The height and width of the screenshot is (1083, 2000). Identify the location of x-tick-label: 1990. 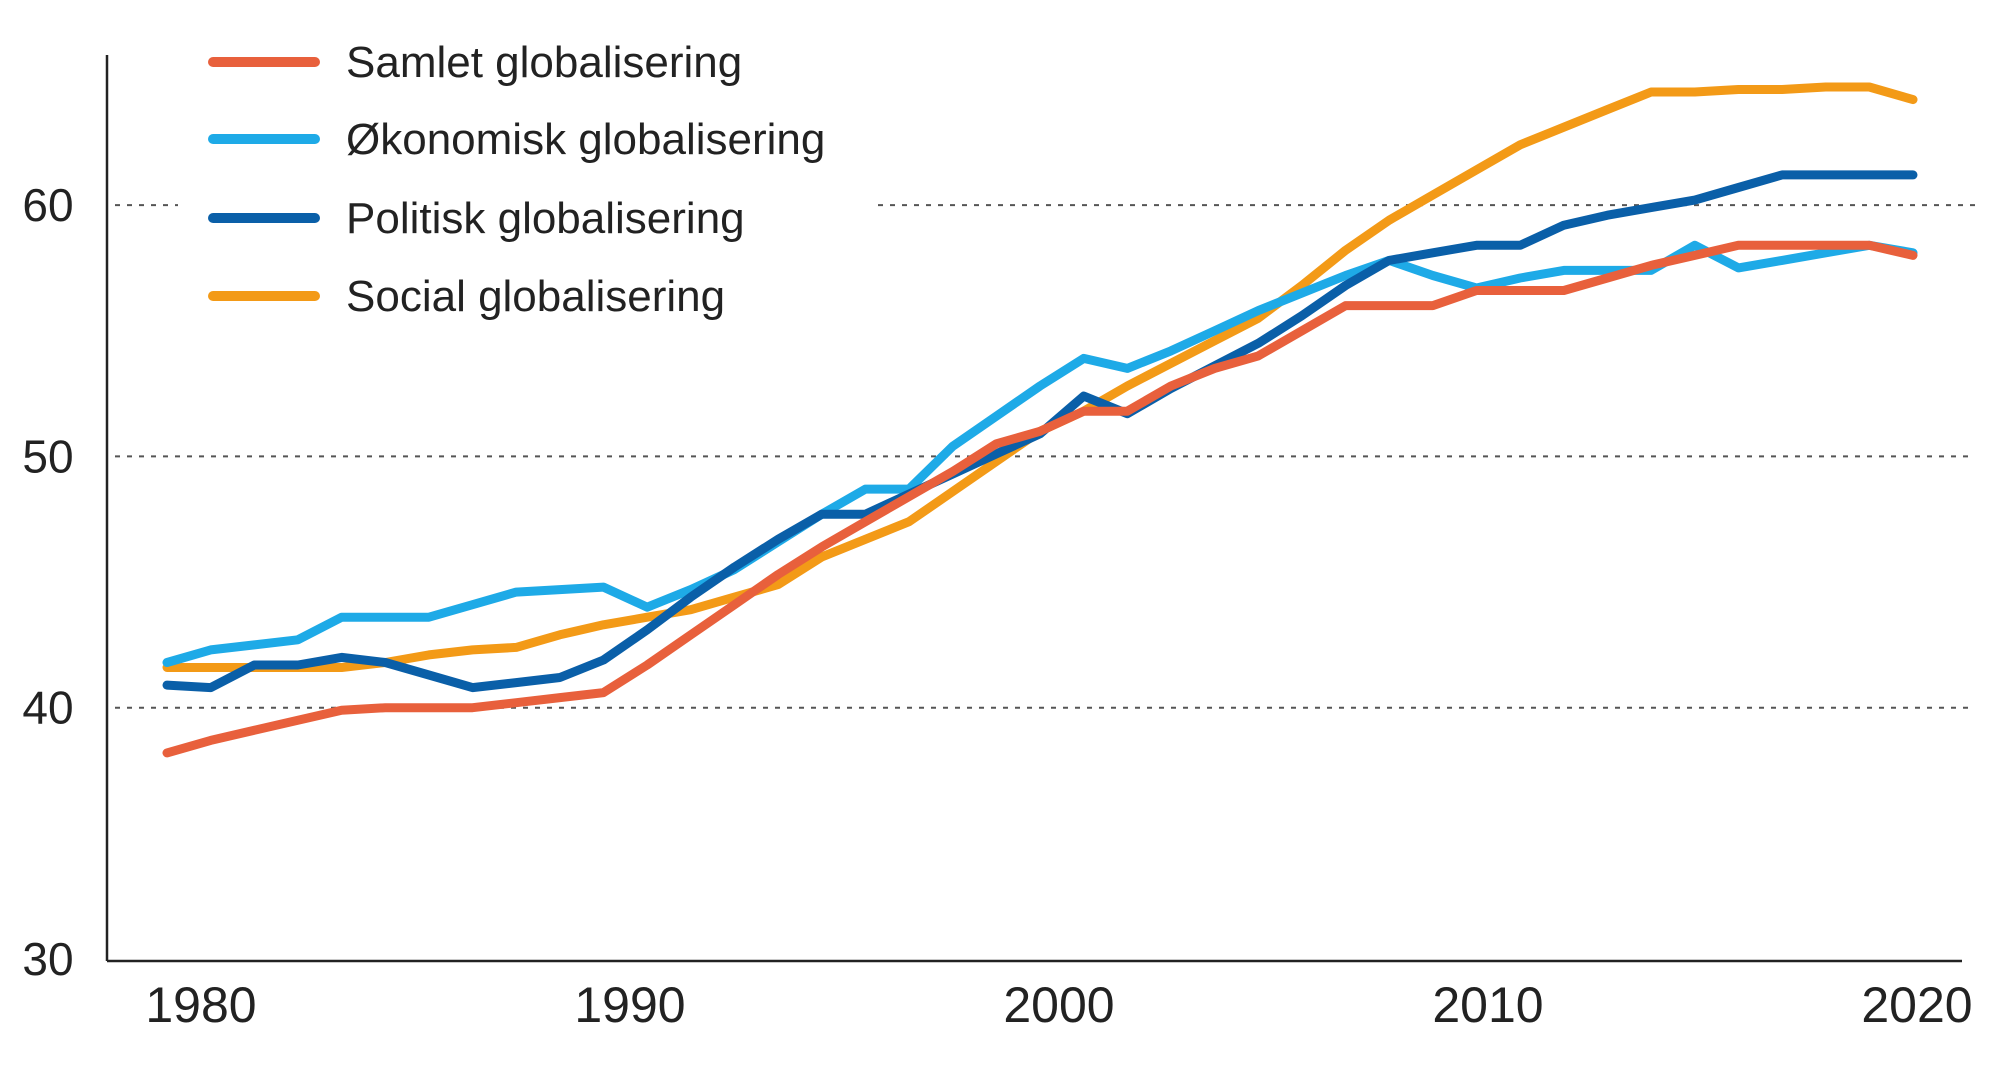
(629, 1005).